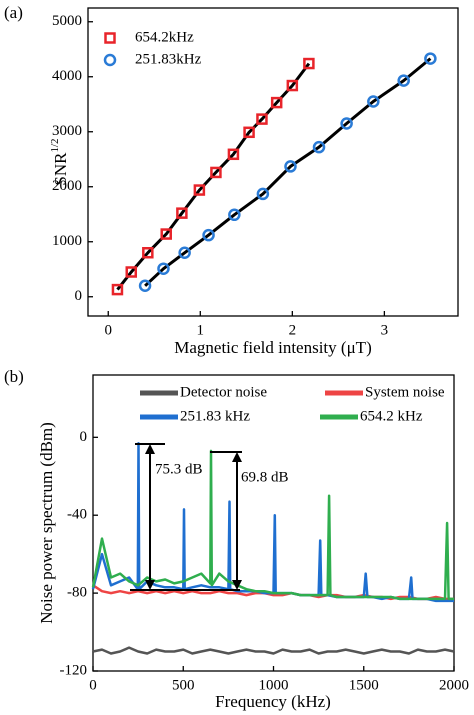 The width and height of the screenshot is (474, 715). What do you see at coordinates (364, 685) in the screenshot?
I see `x-tick-label: 1500` at bounding box center [364, 685].